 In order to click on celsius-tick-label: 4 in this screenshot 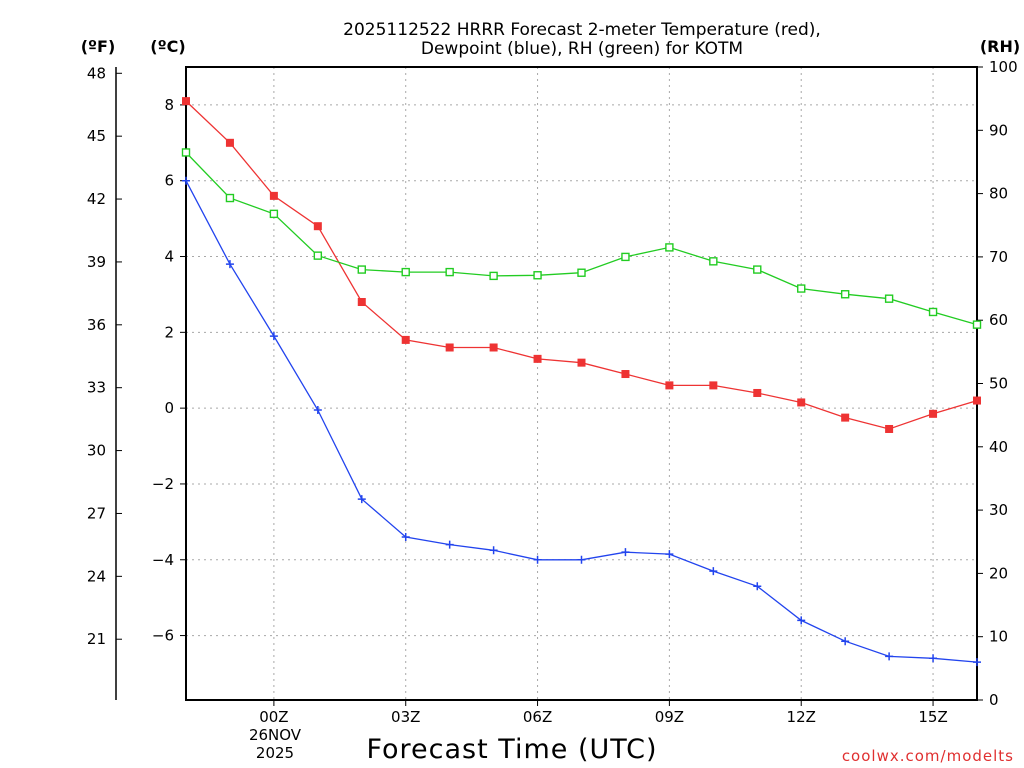, I will do `click(169, 257)`.